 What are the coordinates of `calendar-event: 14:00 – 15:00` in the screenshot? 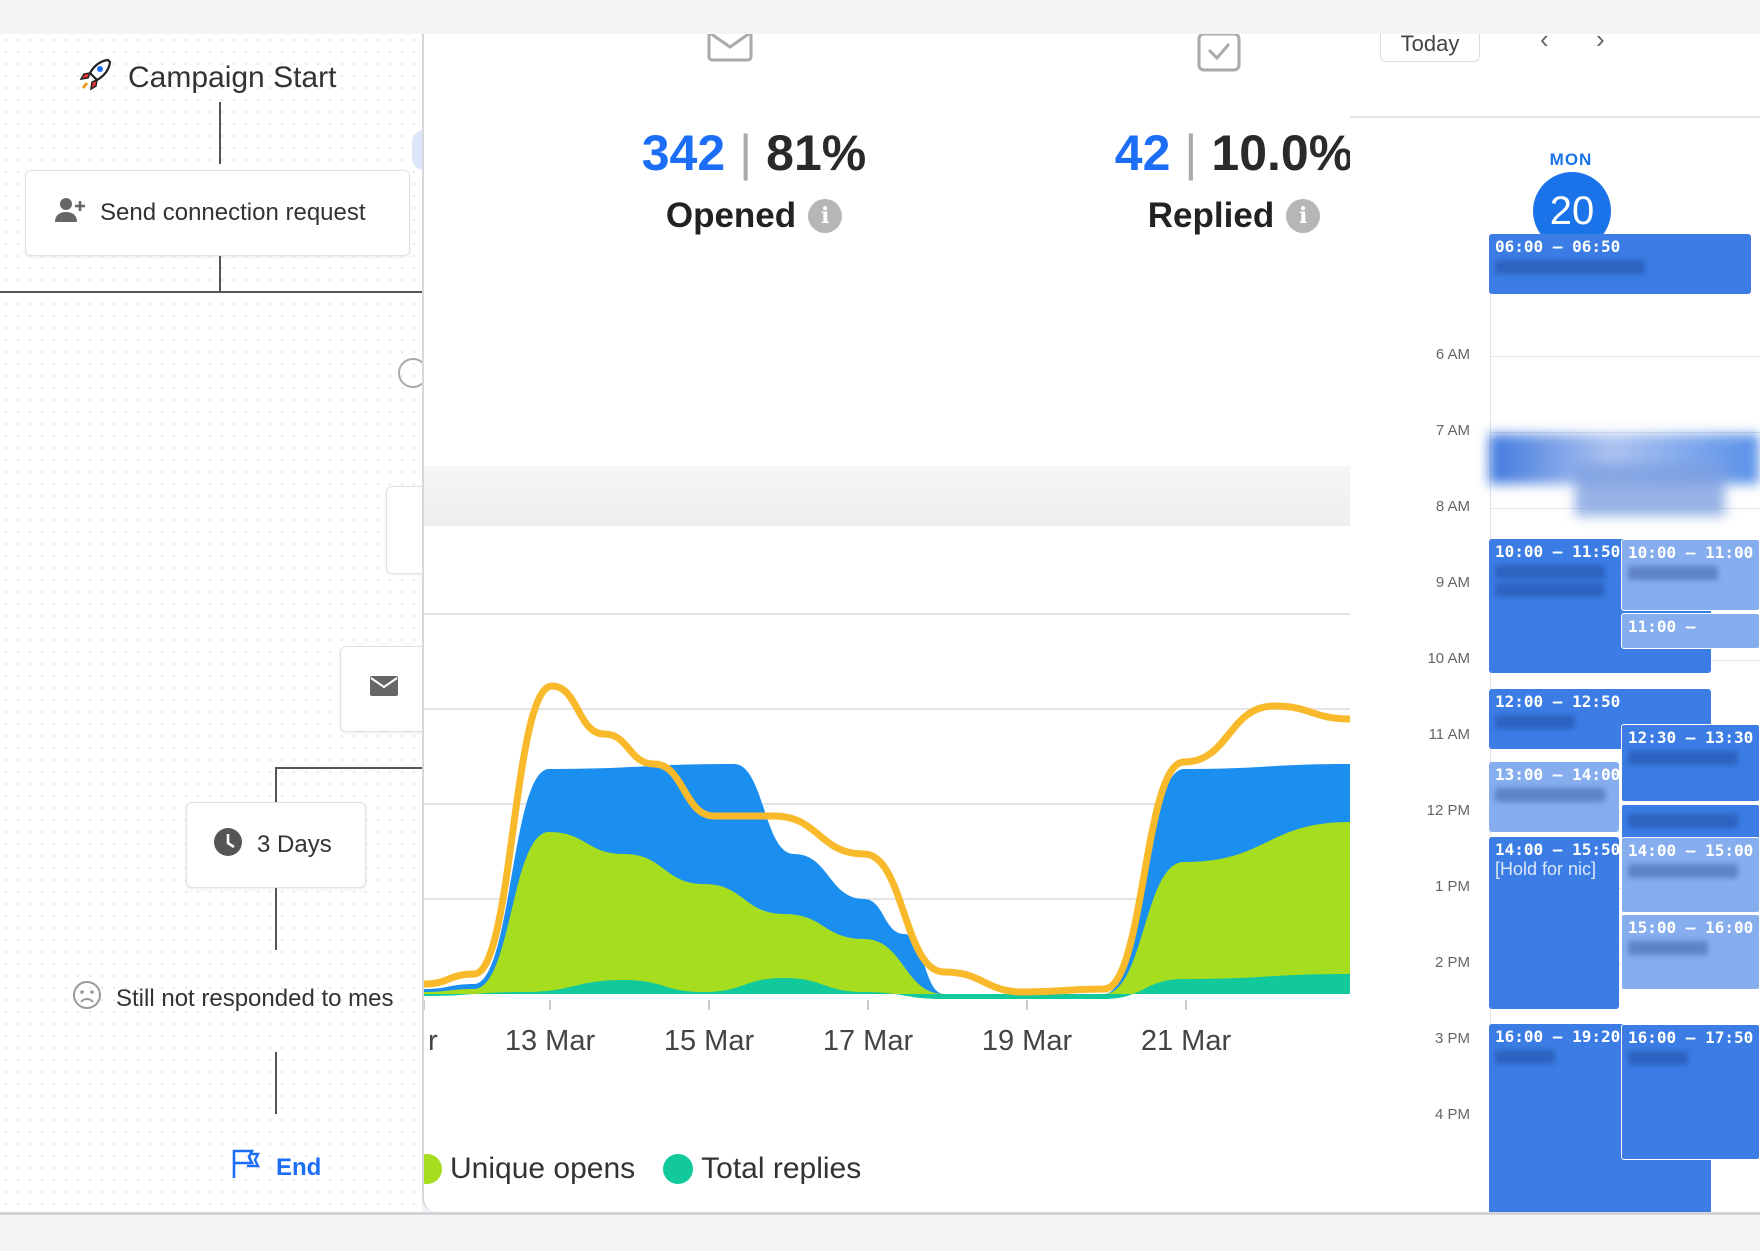 It's located at (1690, 875).